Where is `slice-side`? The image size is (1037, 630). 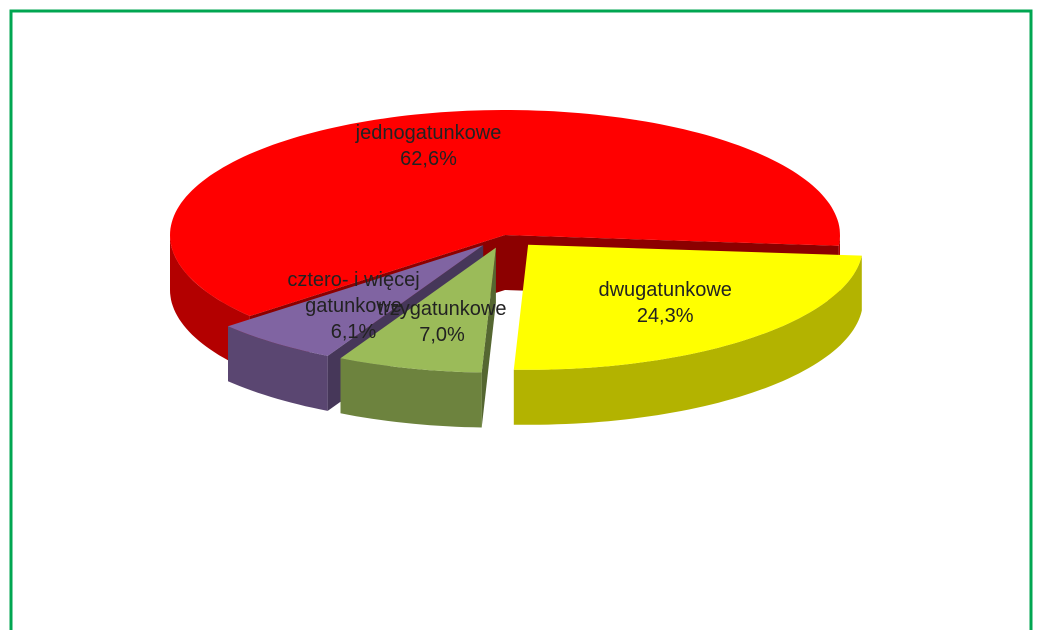
slice-side is located at coordinates (488, 337).